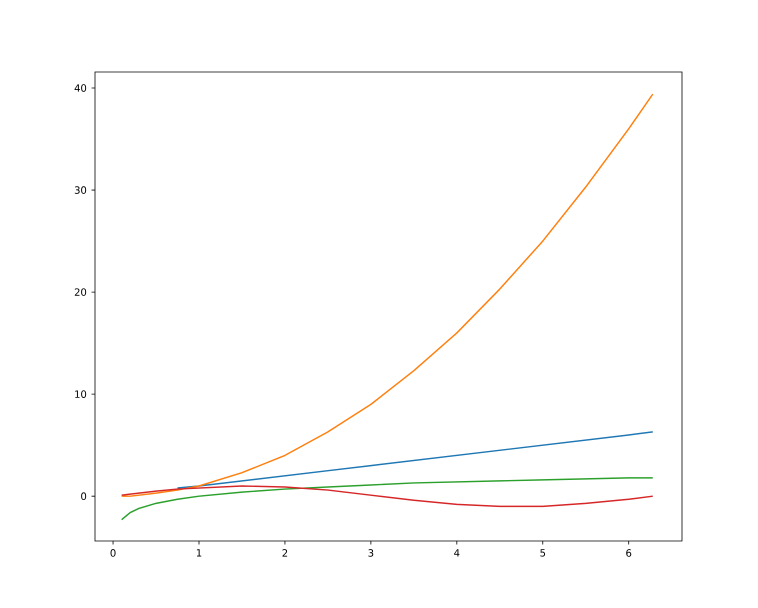 The image size is (758, 608). What do you see at coordinates (80, 190) in the screenshot?
I see `y-tick-label: 30` at bounding box center [80, 190].